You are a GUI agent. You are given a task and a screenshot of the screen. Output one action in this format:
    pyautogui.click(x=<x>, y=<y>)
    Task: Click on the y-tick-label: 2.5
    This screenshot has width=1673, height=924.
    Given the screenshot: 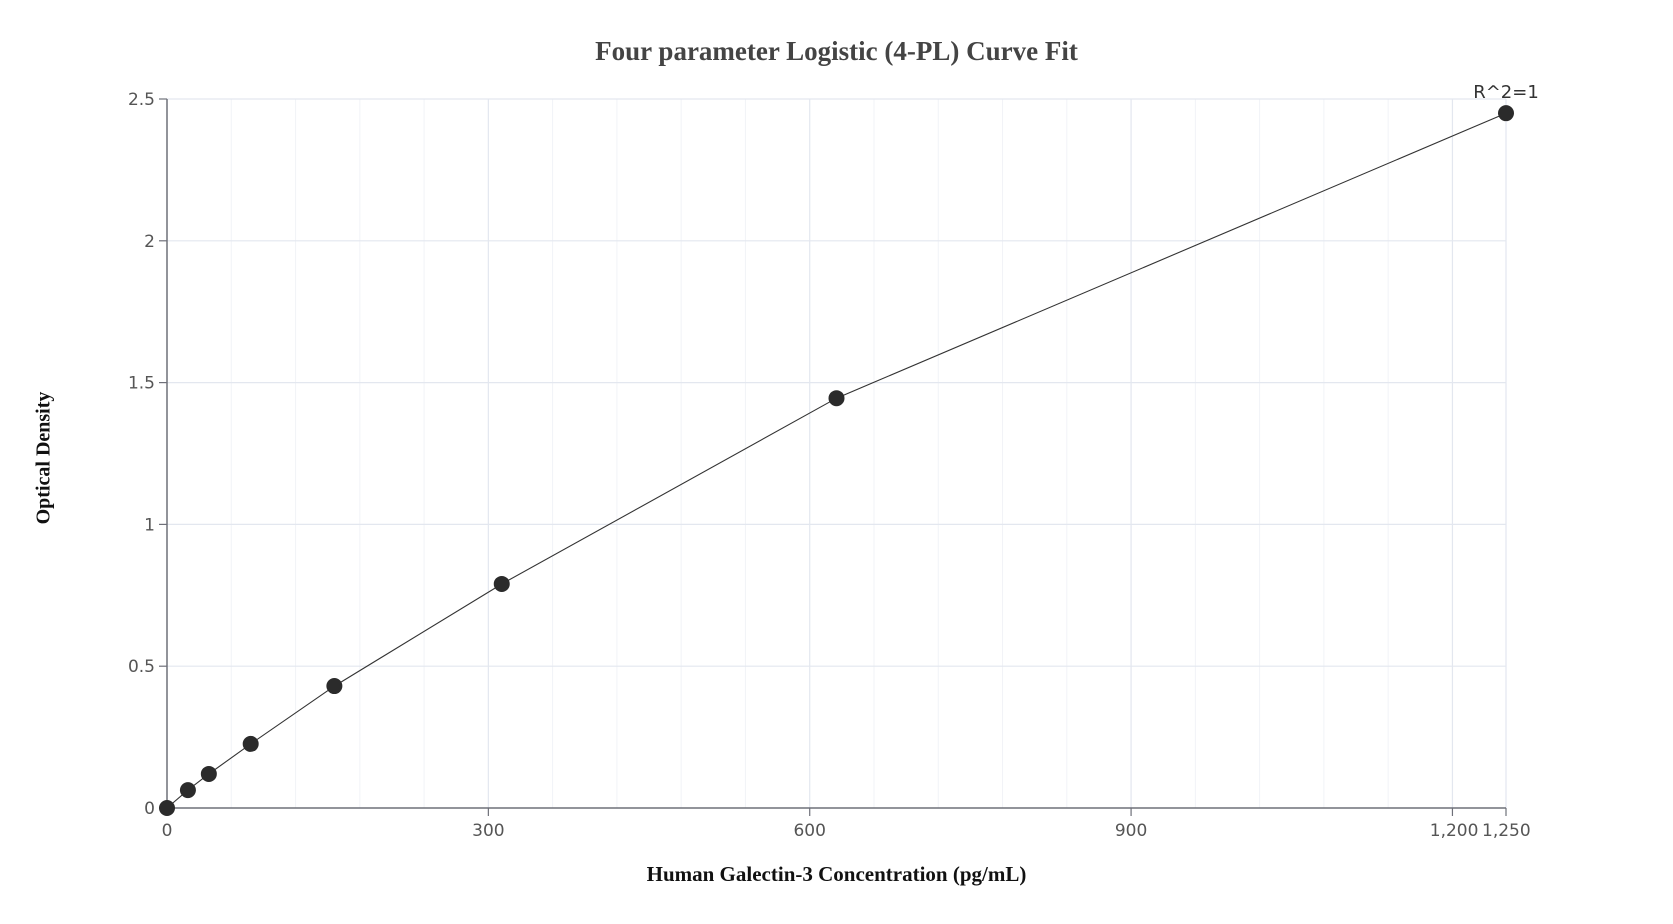 What is the action you would take?
    pyautogui.click(x=141, y=100)
    